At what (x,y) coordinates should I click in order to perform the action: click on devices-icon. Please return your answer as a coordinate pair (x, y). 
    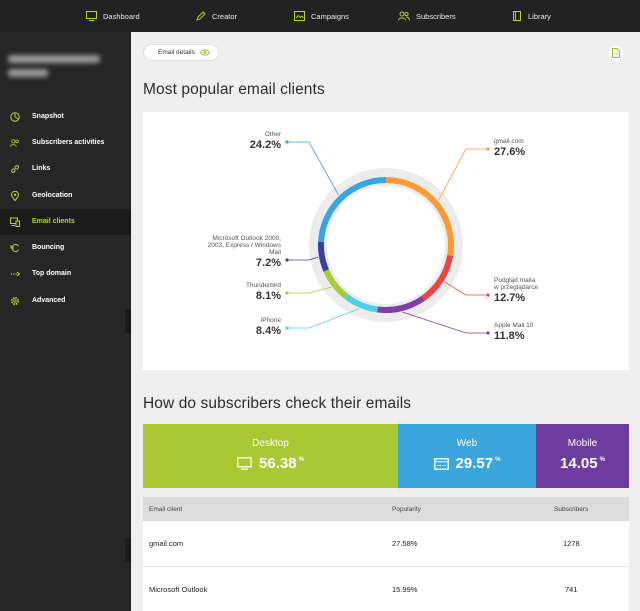
    Looking at the image, I should click on (15, 222).